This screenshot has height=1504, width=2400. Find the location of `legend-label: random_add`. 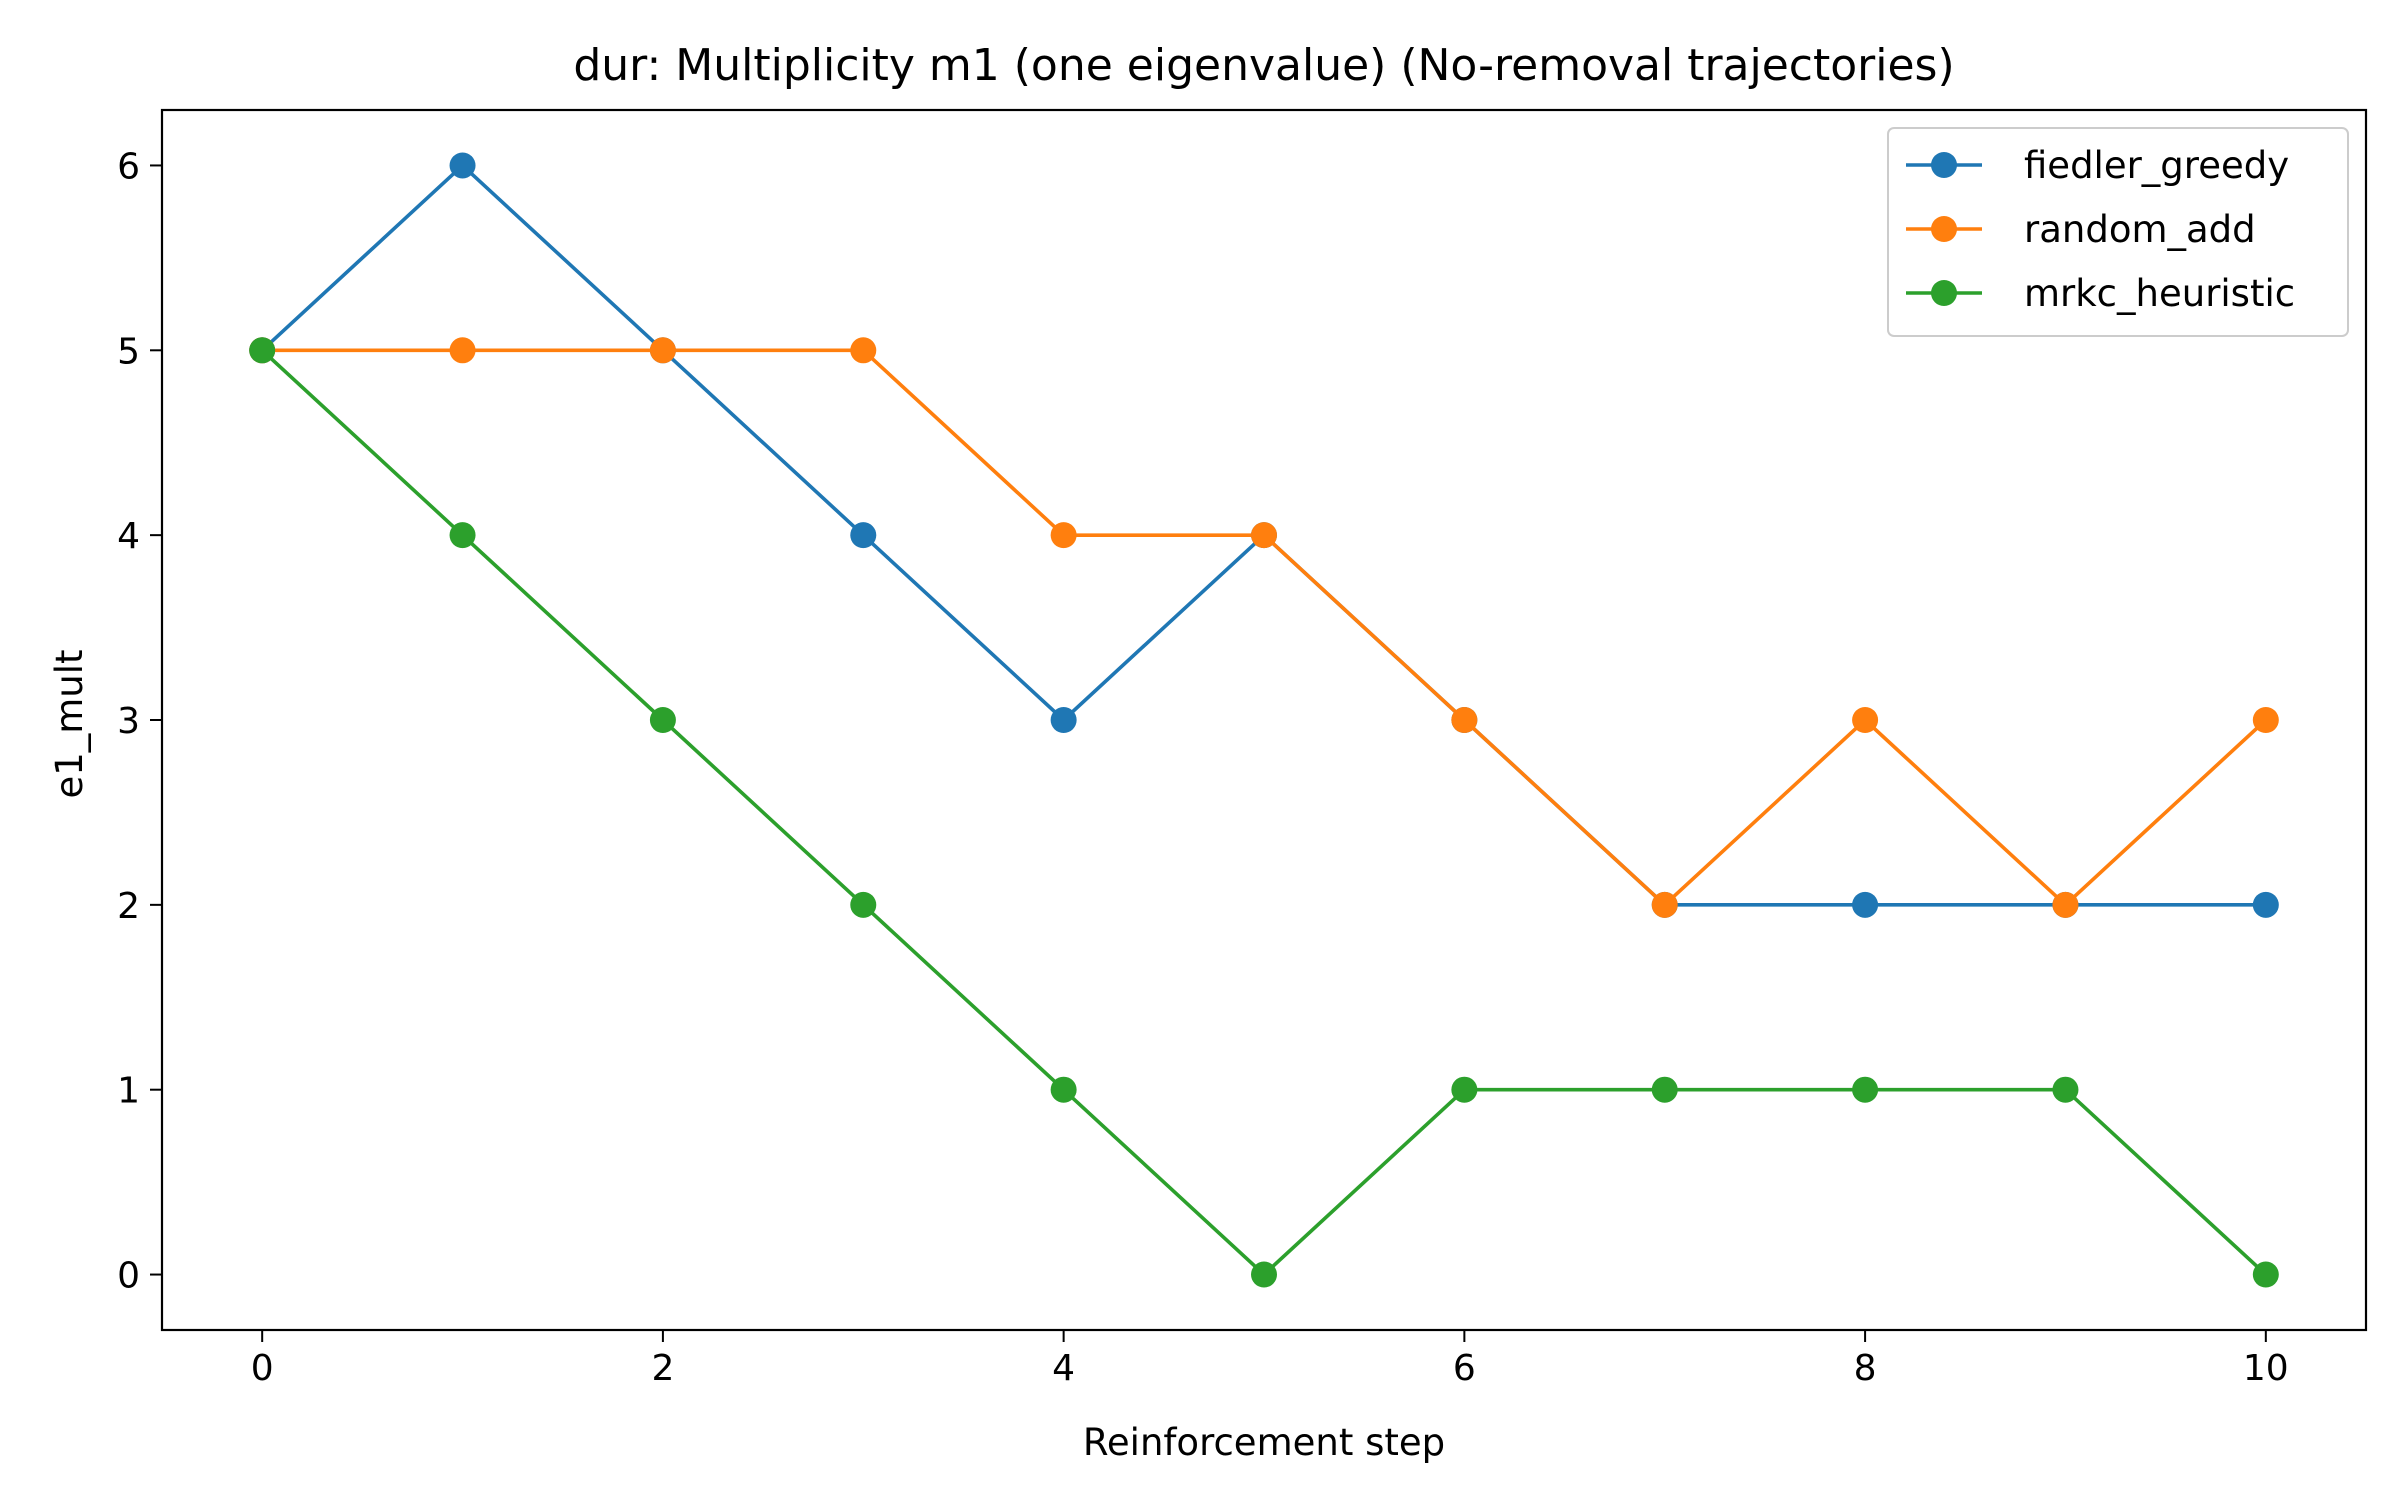

legend-label: random_add is located at coordinates (2140, 229).